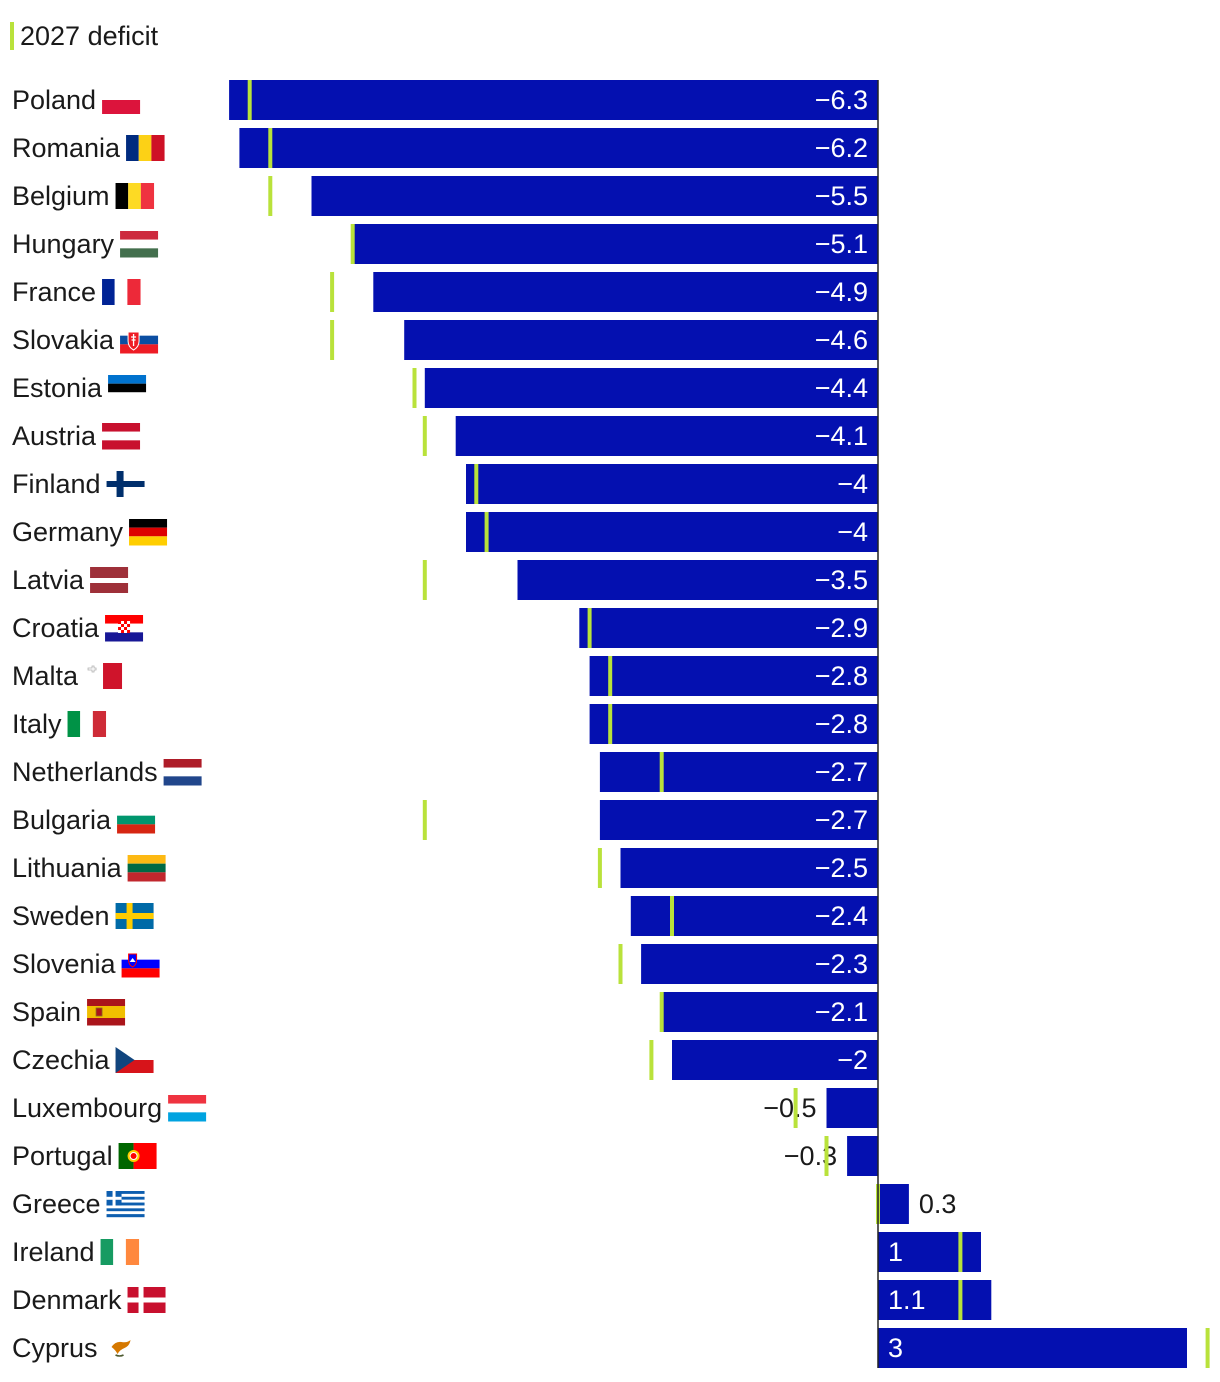 The image size is (1220, 1382). Describe the element at coordinates (841, 724) in the screenshot. I see `value-label-italy: −2.8` at that location.